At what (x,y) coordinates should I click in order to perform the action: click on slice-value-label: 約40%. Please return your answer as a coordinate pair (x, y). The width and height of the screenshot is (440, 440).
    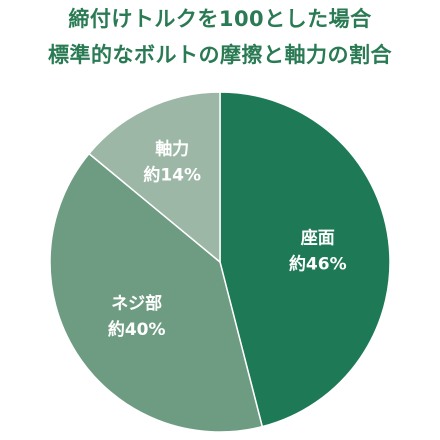
    Looking at the image, I should click on (137, 329).